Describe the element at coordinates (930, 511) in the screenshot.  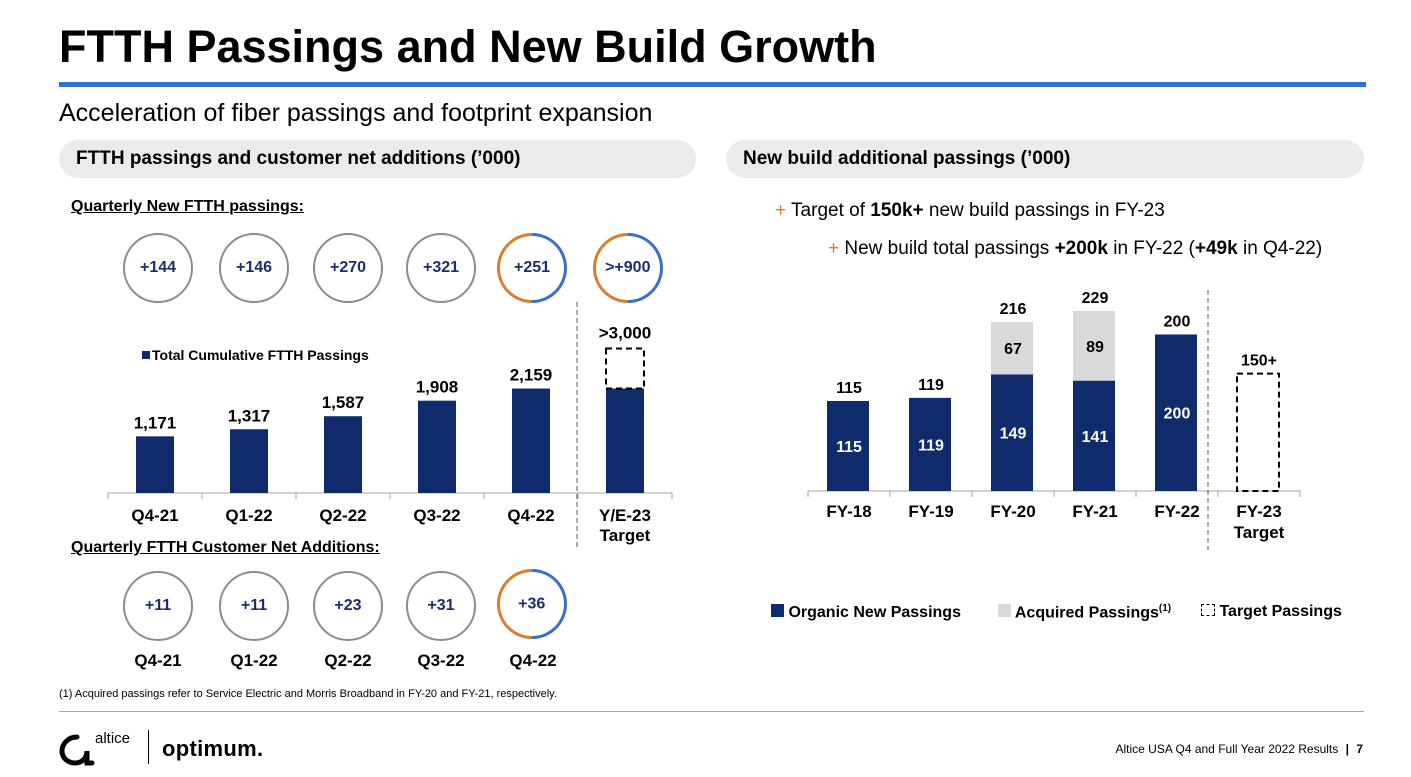
I see `x-tick-label: FY-19` at that location.